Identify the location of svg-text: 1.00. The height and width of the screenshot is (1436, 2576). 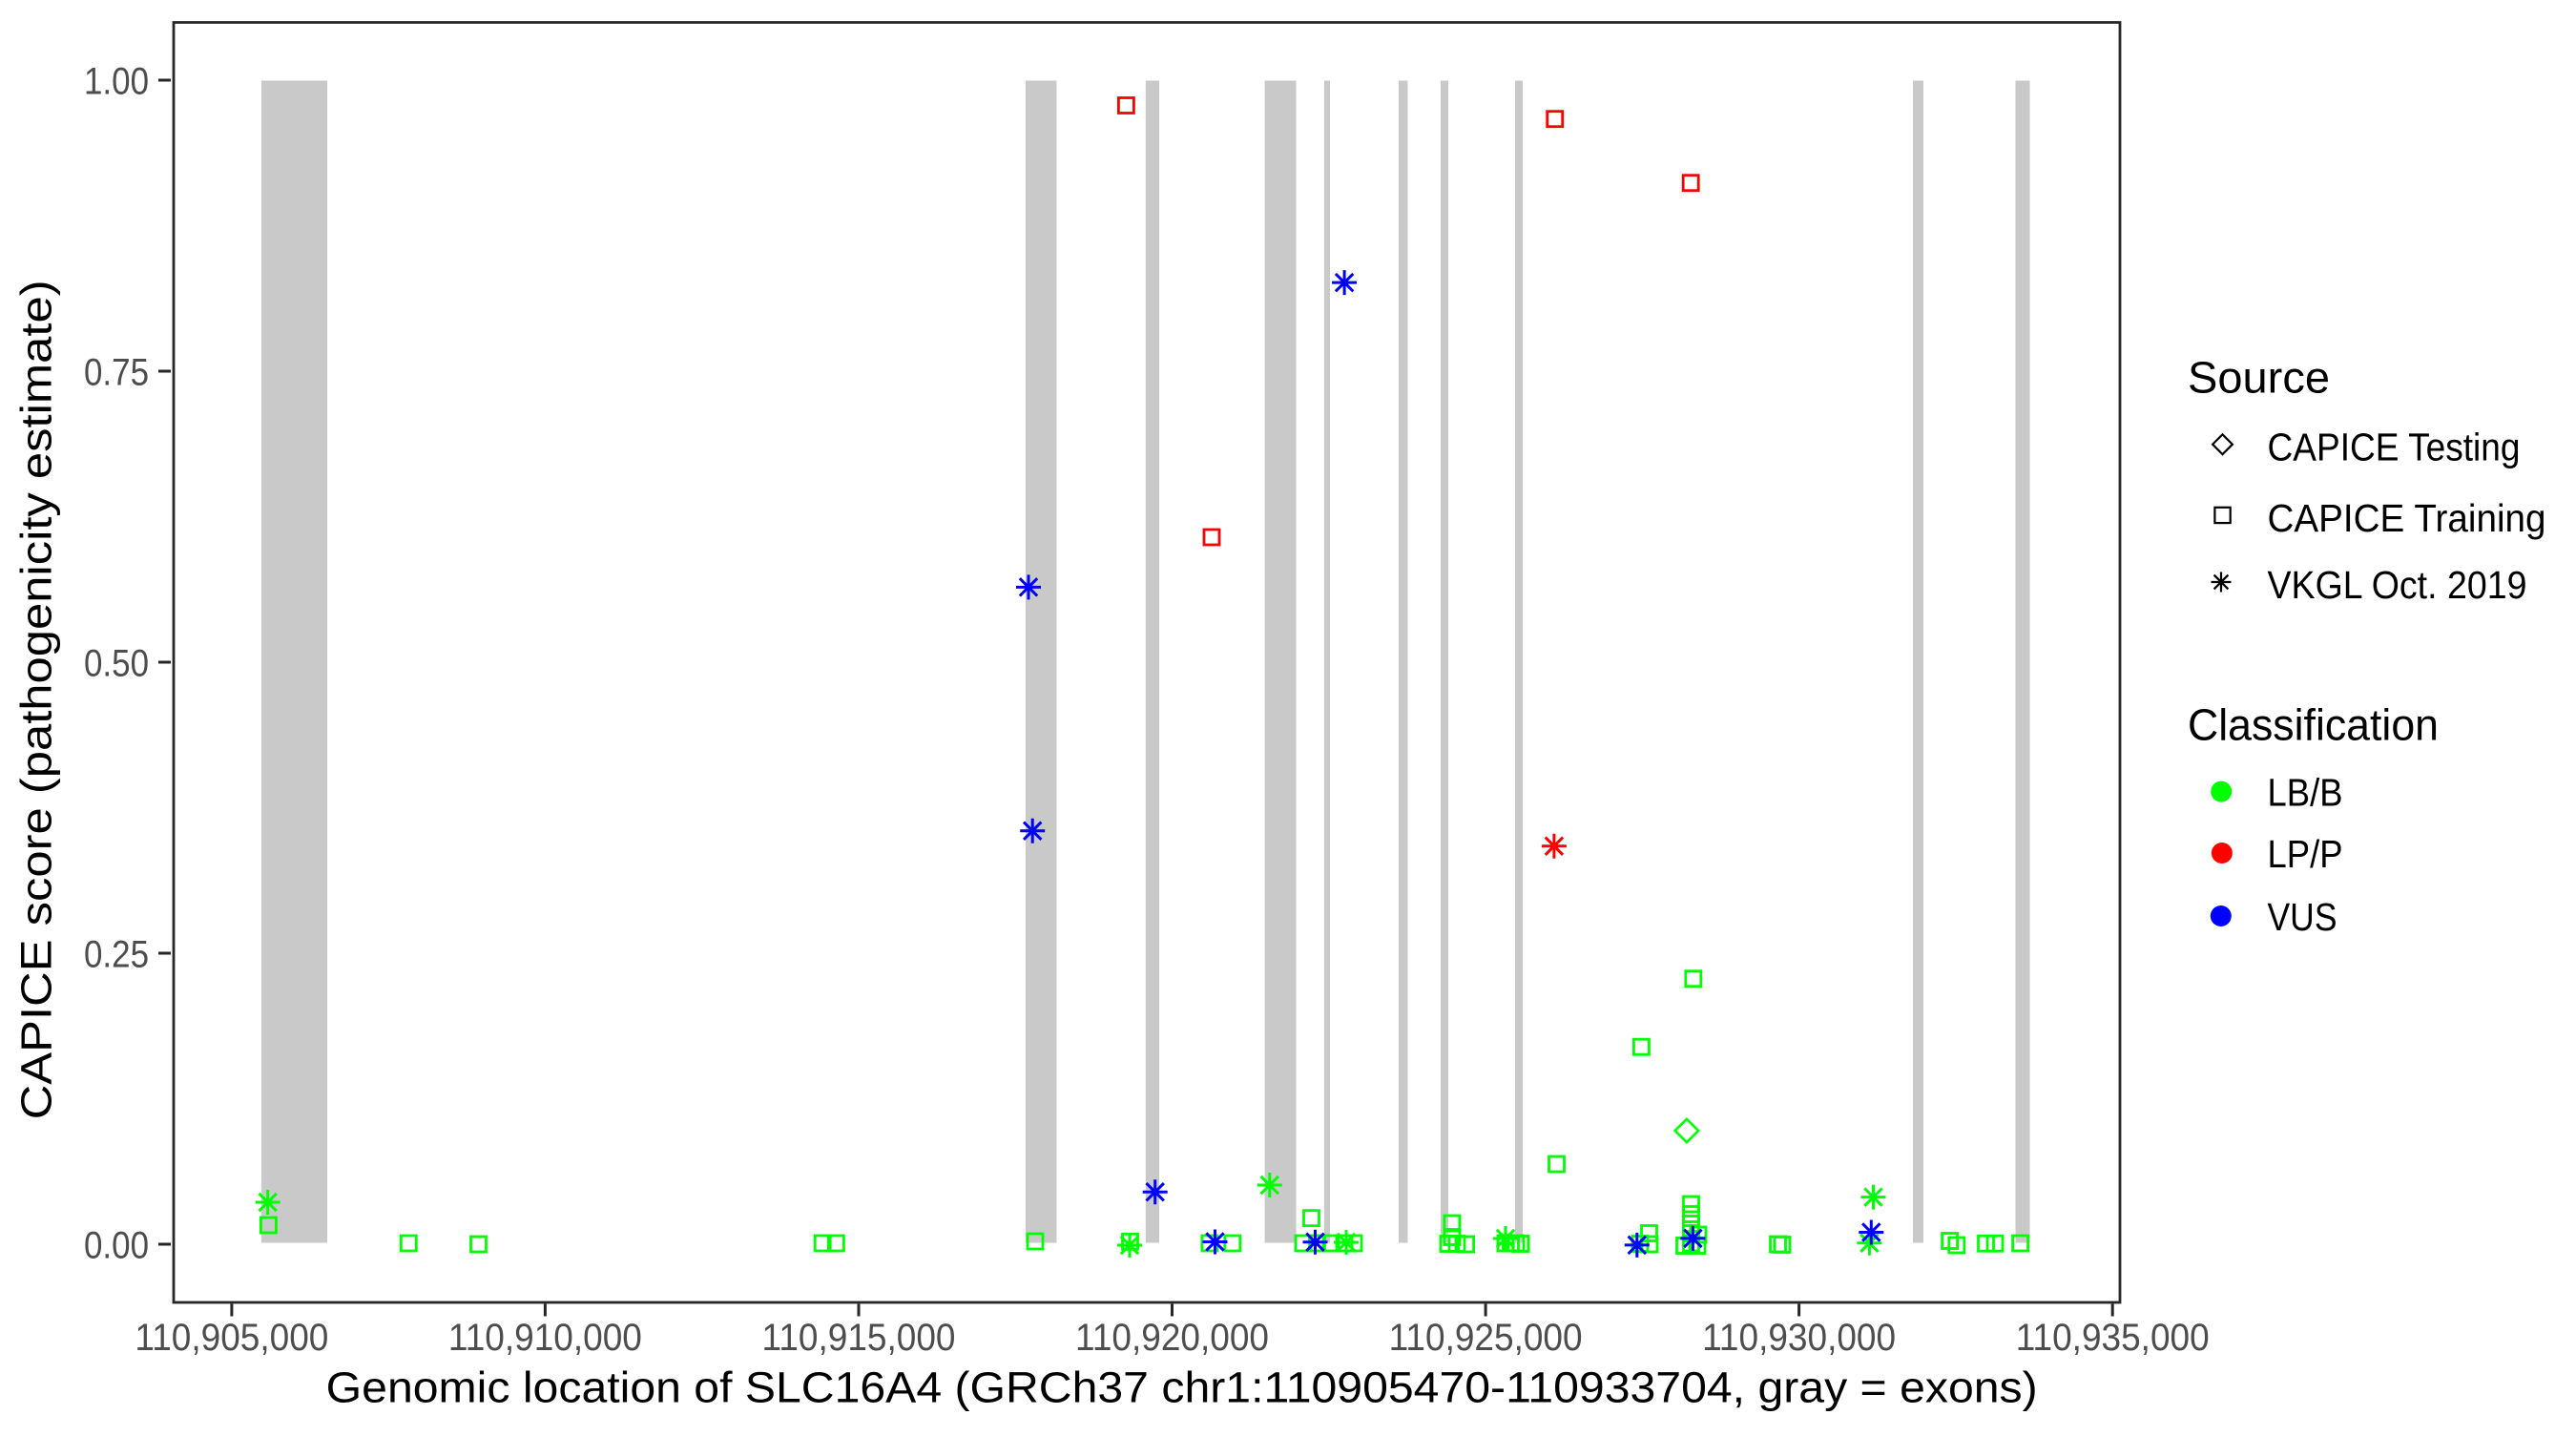
(116, 82).